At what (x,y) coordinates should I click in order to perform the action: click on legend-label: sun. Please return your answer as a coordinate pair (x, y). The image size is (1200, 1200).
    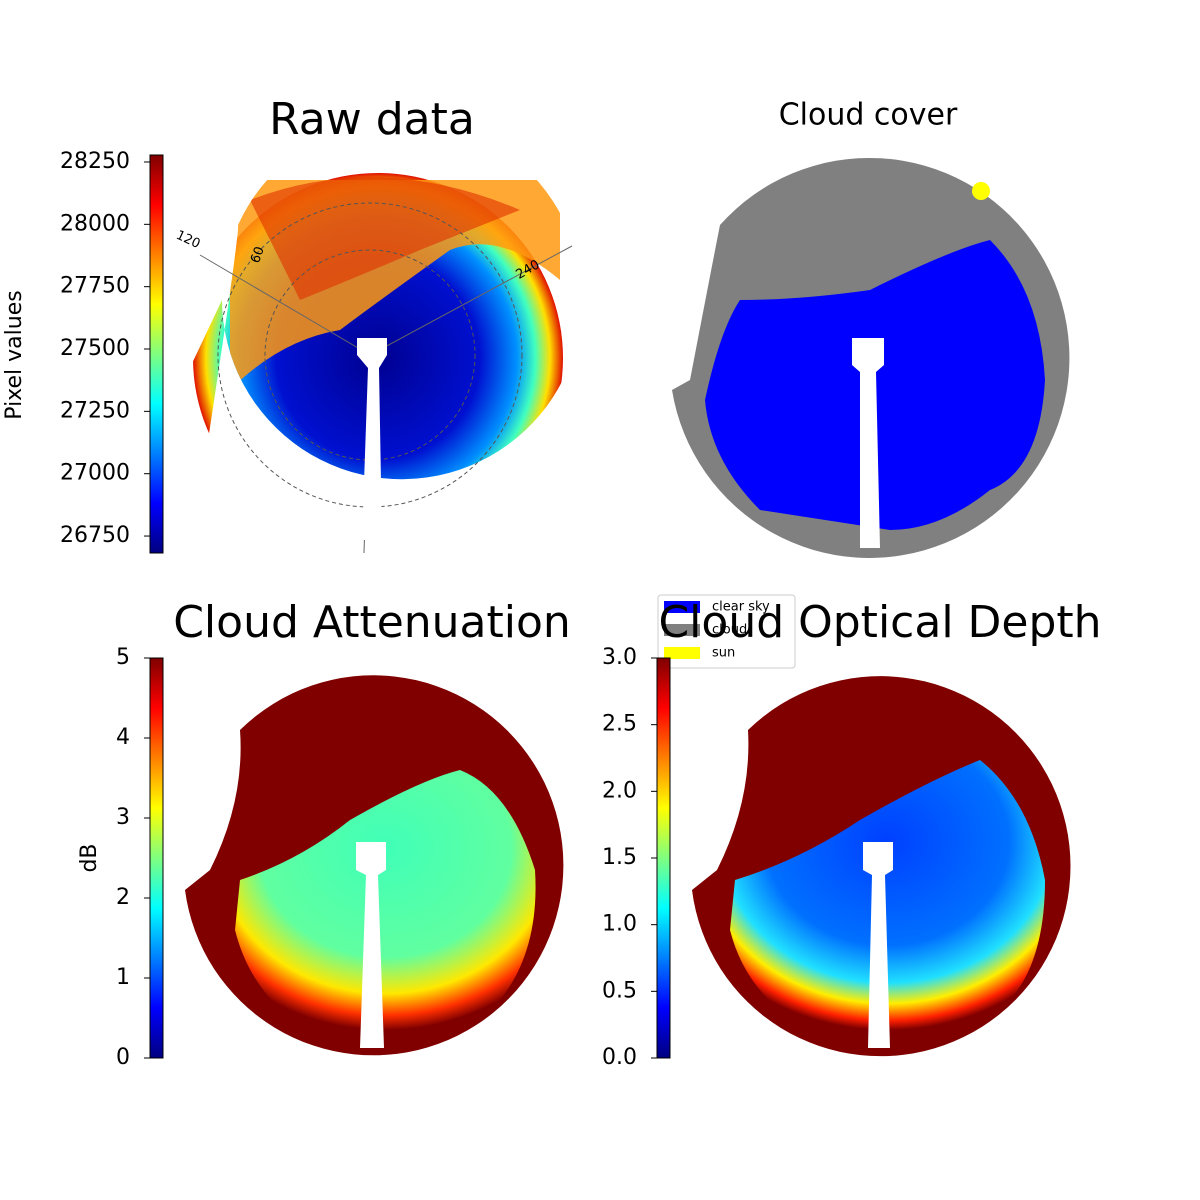
    Looking at the image, I should click on (723, 653).